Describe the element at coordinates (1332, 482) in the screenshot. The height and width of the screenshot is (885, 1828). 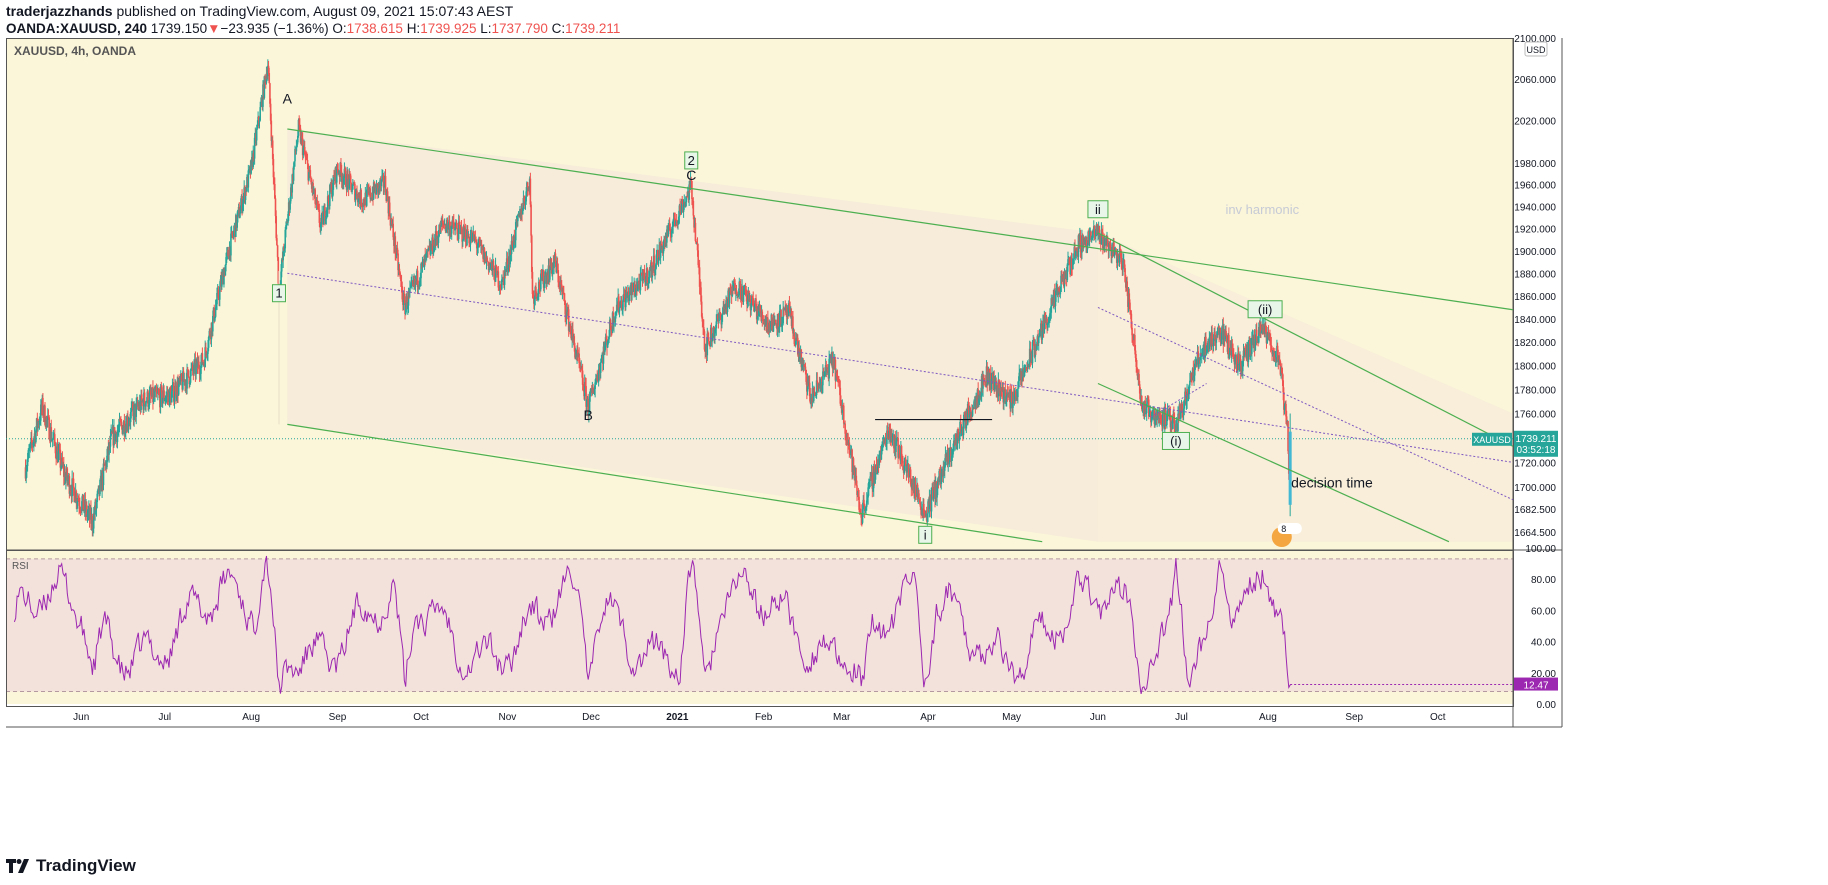
I see `annotation-decision-time: decision time` at that location.